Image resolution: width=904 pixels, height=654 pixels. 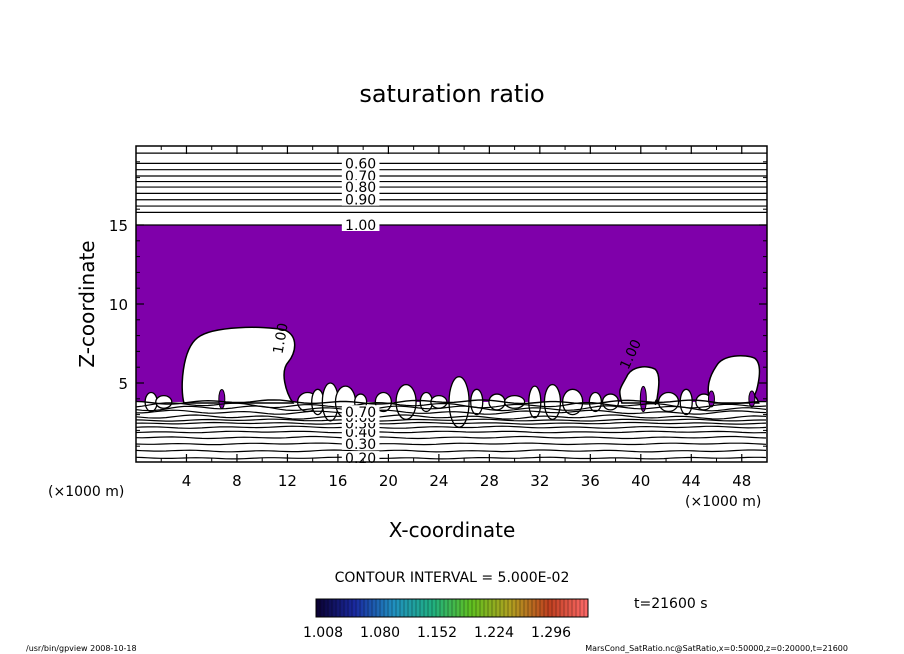 I want to click on x-tick-label: 16, so click(x=337, y=481).